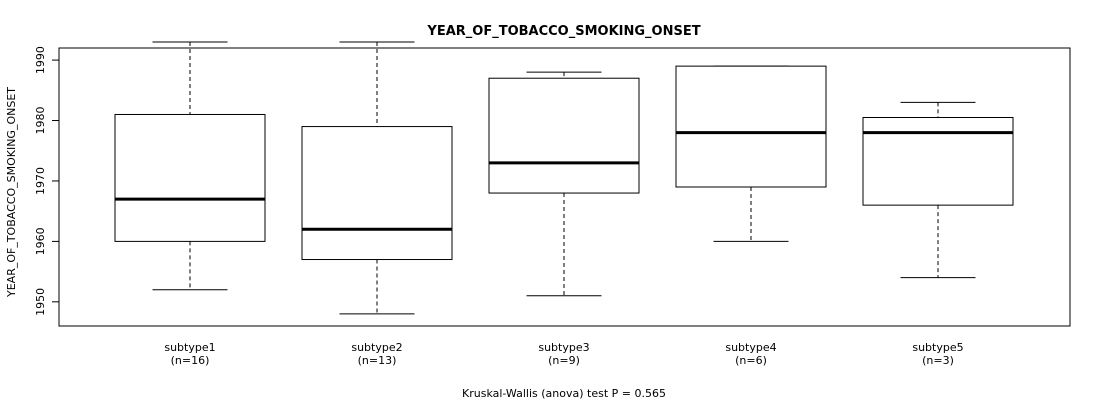 Image resolution: width=1100 pixels, height=400 pixels. What do you see at coordinates (40, 302) in the screenshot?
I see `y-tick-label: 1950` at bounding box center [40, 302].